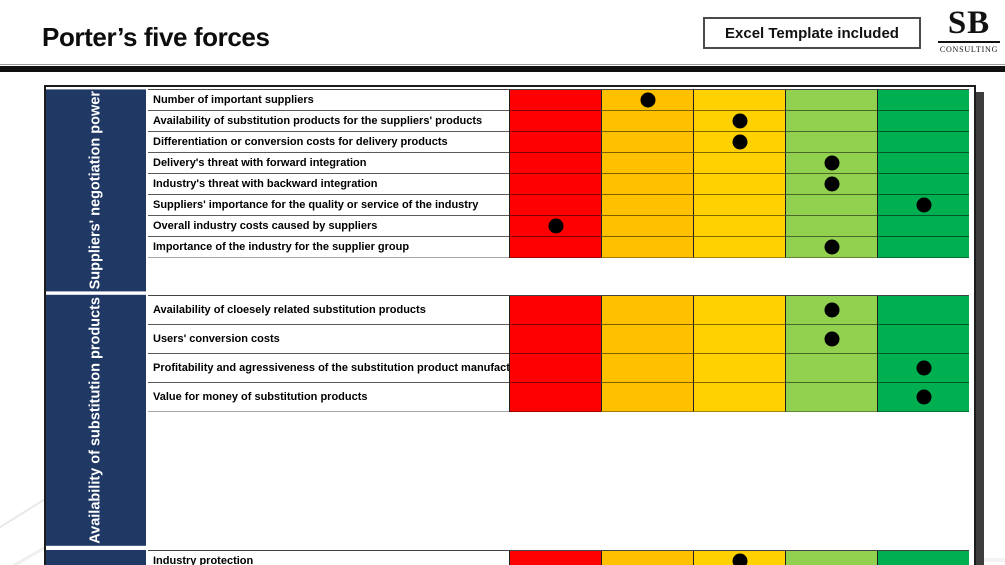 The image size is (1005, 565). What do you see at coordinates (328, 340) in the screenshot?
I see `criterion-label: Users' conversion costs` at bounding box center [328, 340].